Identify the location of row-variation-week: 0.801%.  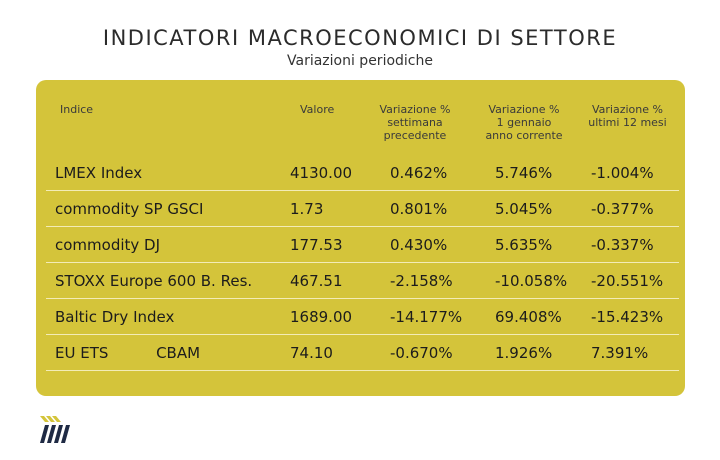
(419, 209).